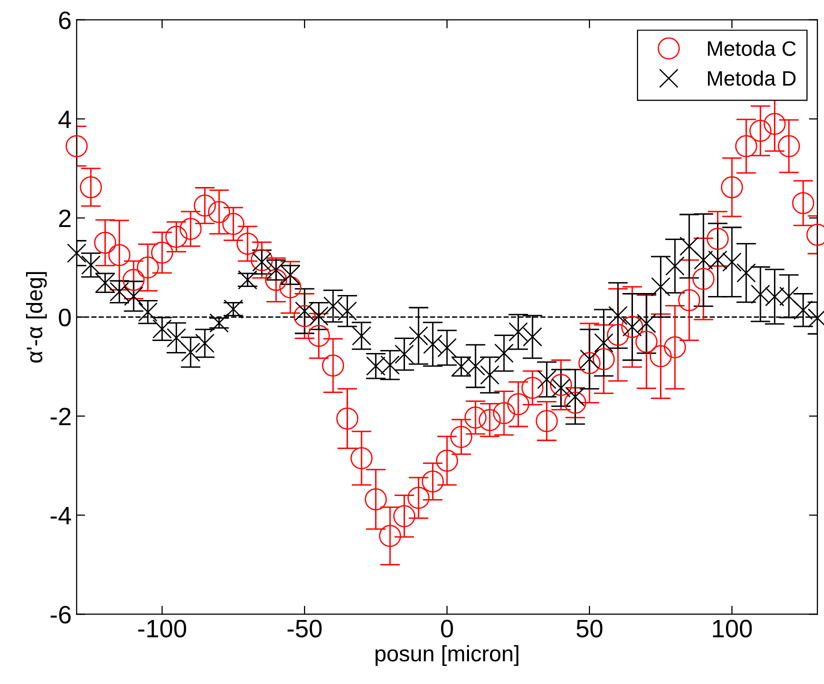 The width and height of the screenshot is (824, 684). What do you see at coordinates (65, 20) in the screenshot?
I see `y-tick-label: 6` at bounding box center [65, 20].